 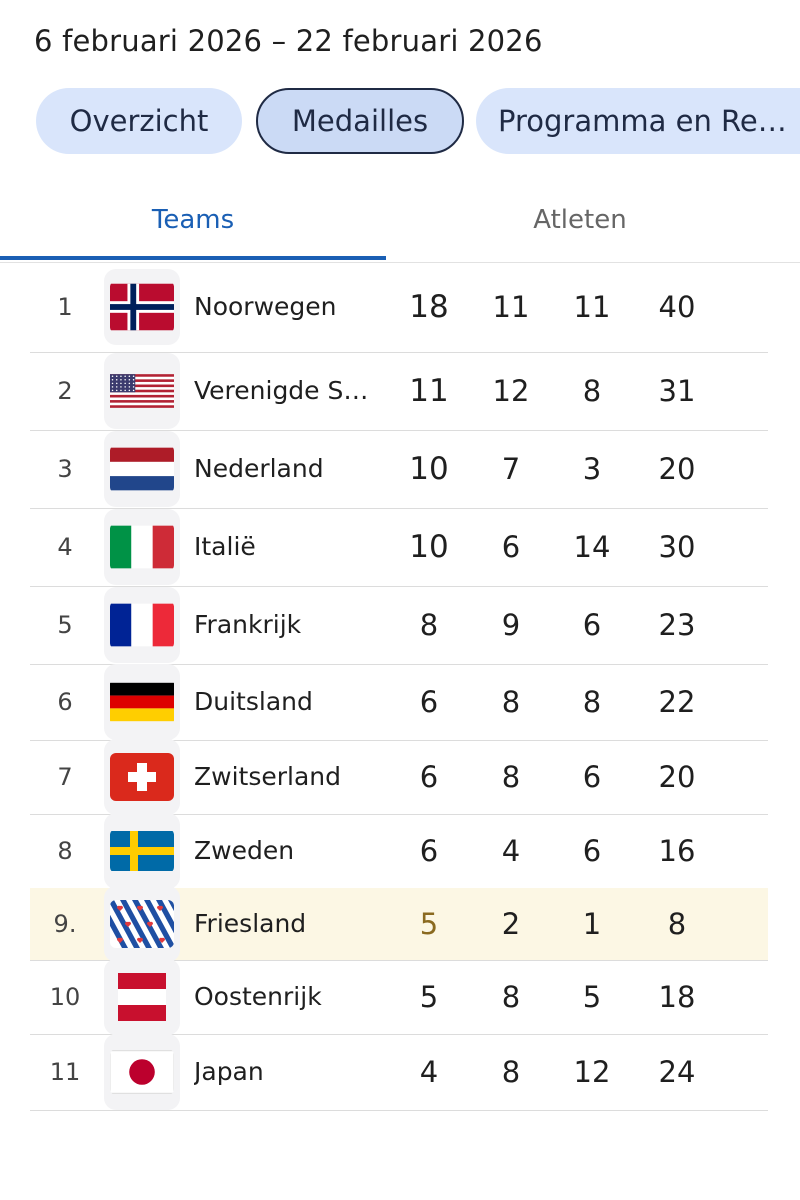 What do you see at coordinates (360, 121) in the screenshot?
I see `chip-medailles: Medailles` at bounding box center [360, 121].